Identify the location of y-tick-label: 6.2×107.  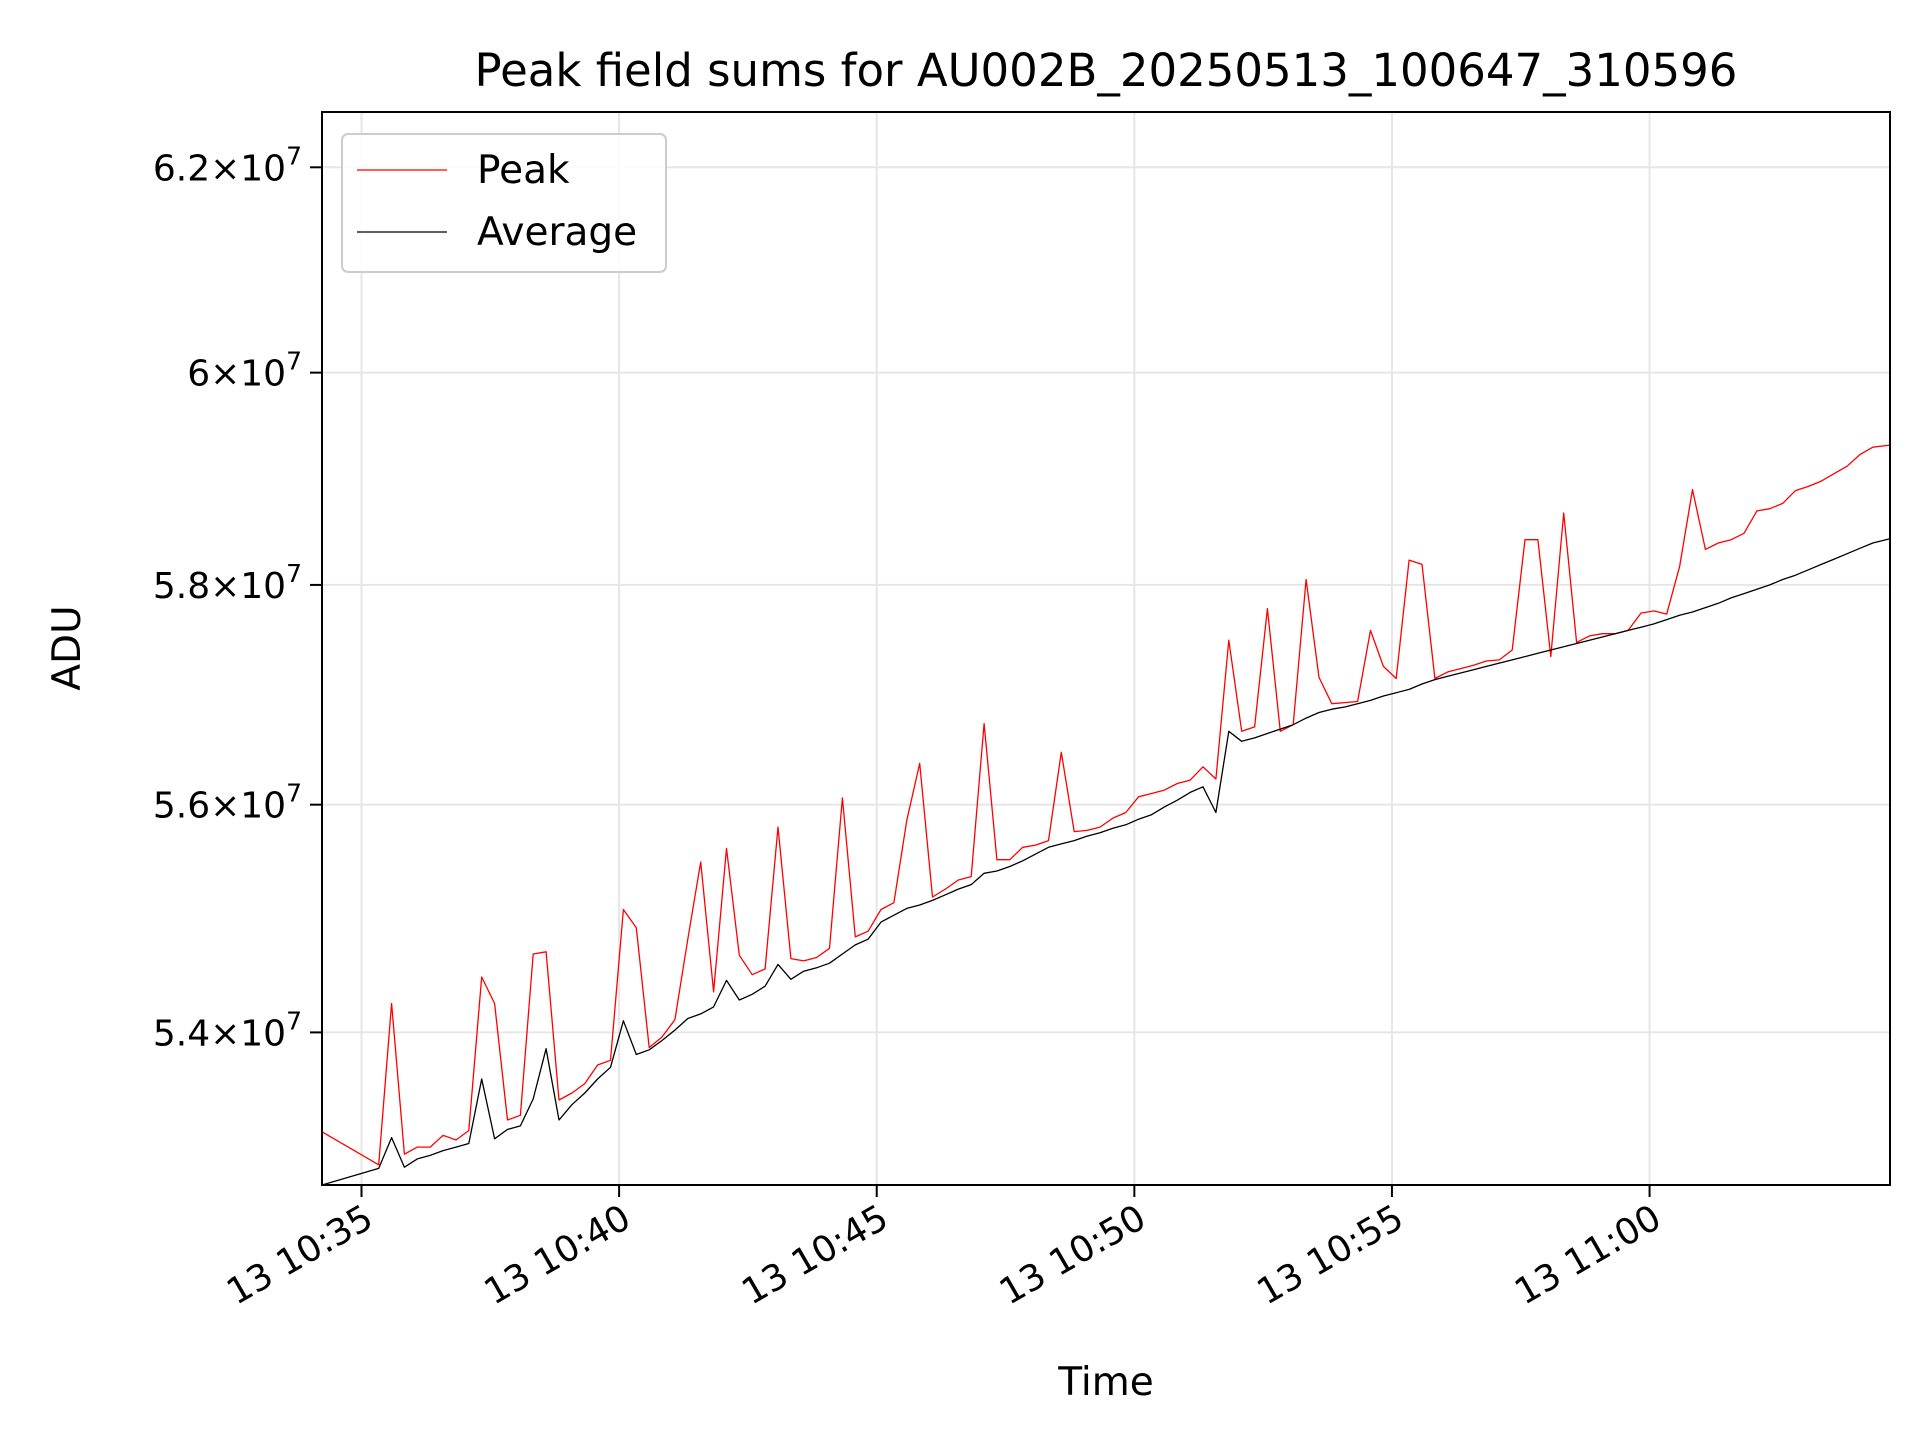
(227, 165).